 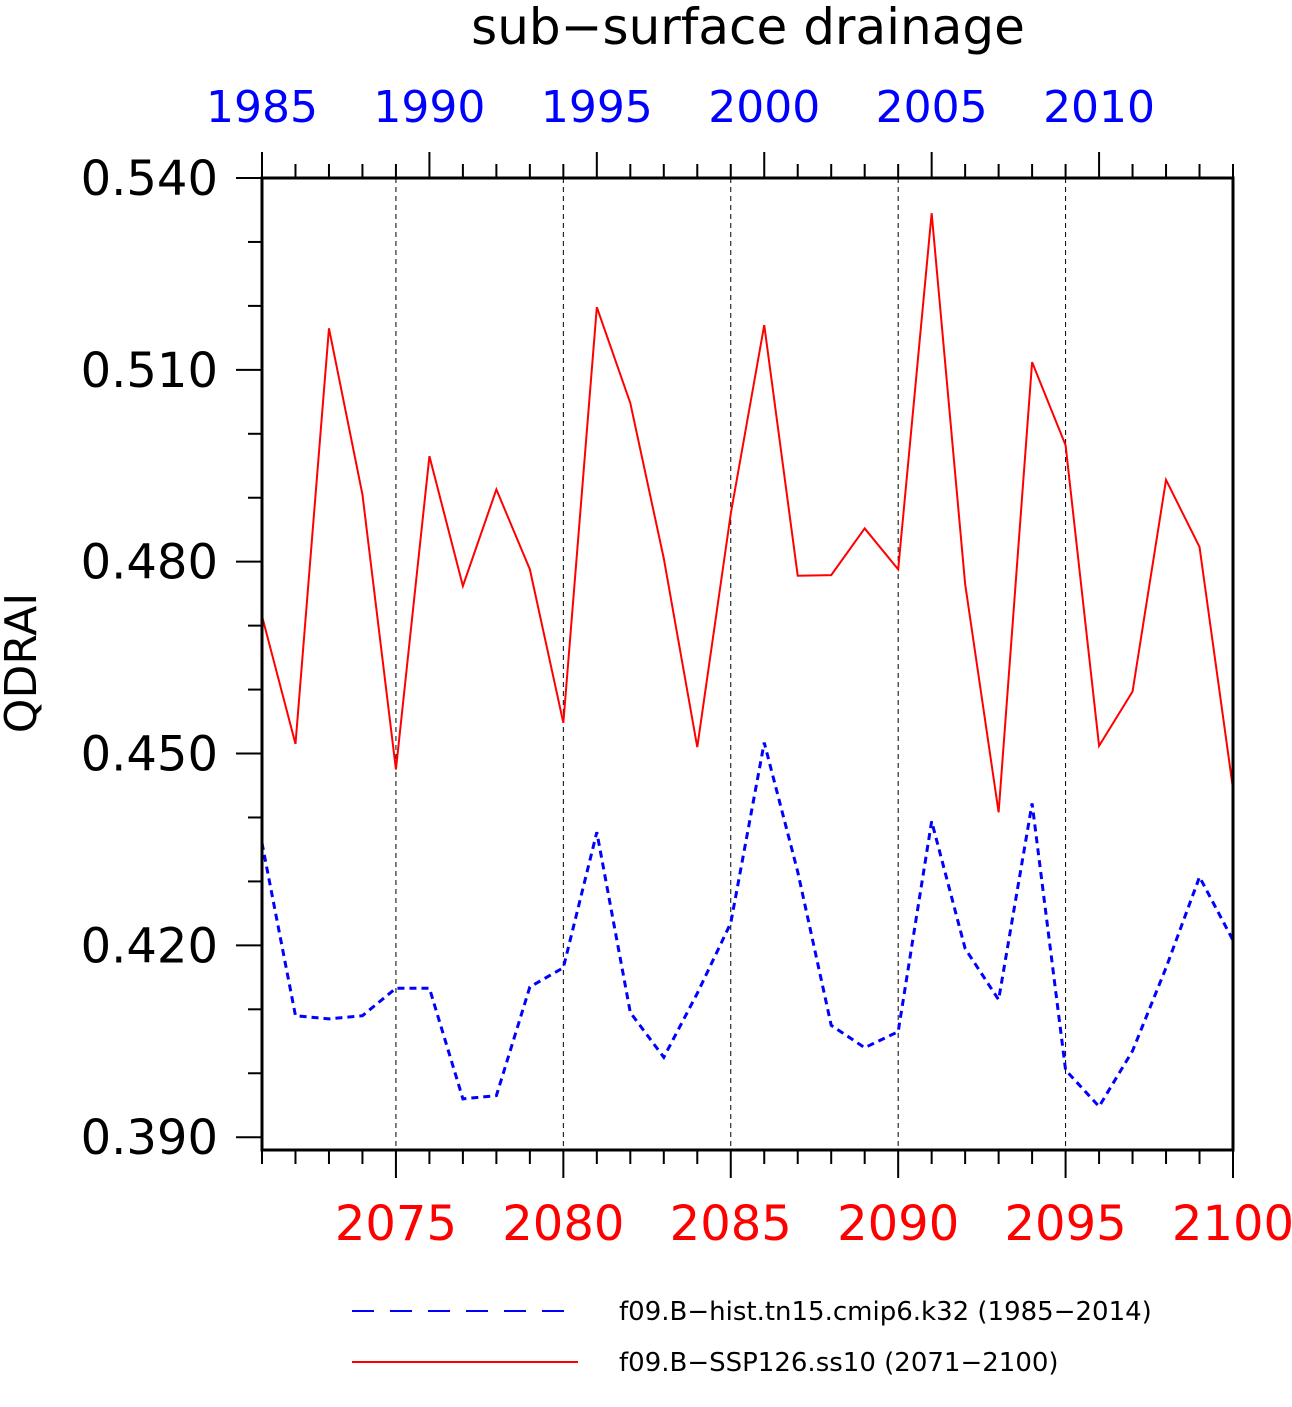 I want to click on y-tick-label-0.480: 0.480, so click(x=149, y=563).